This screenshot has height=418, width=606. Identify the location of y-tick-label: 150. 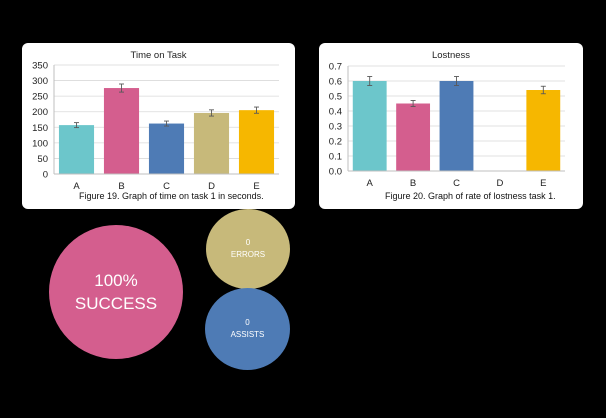
(40, 128).